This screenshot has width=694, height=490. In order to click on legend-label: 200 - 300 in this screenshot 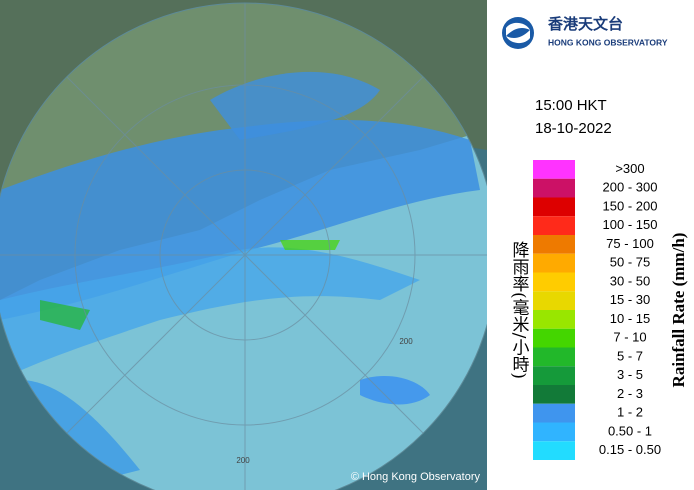, I will do `click(630, 187)`.